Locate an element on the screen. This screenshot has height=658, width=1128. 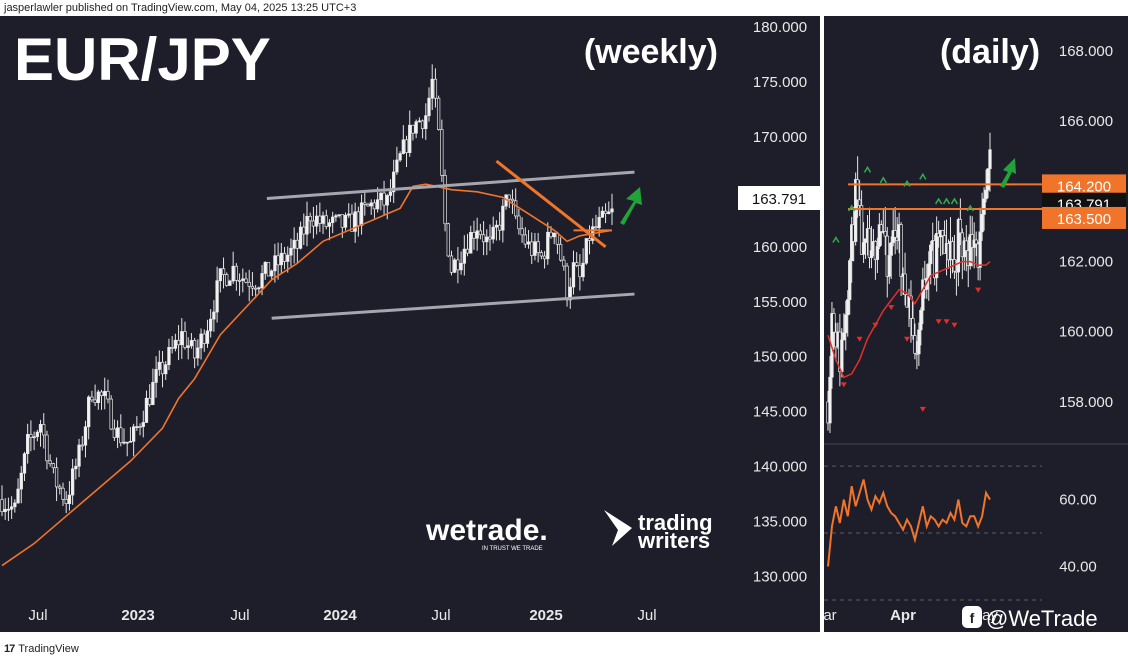
oscillator-y-tick-label: 40.00 is located at coordinates (1078, 567).